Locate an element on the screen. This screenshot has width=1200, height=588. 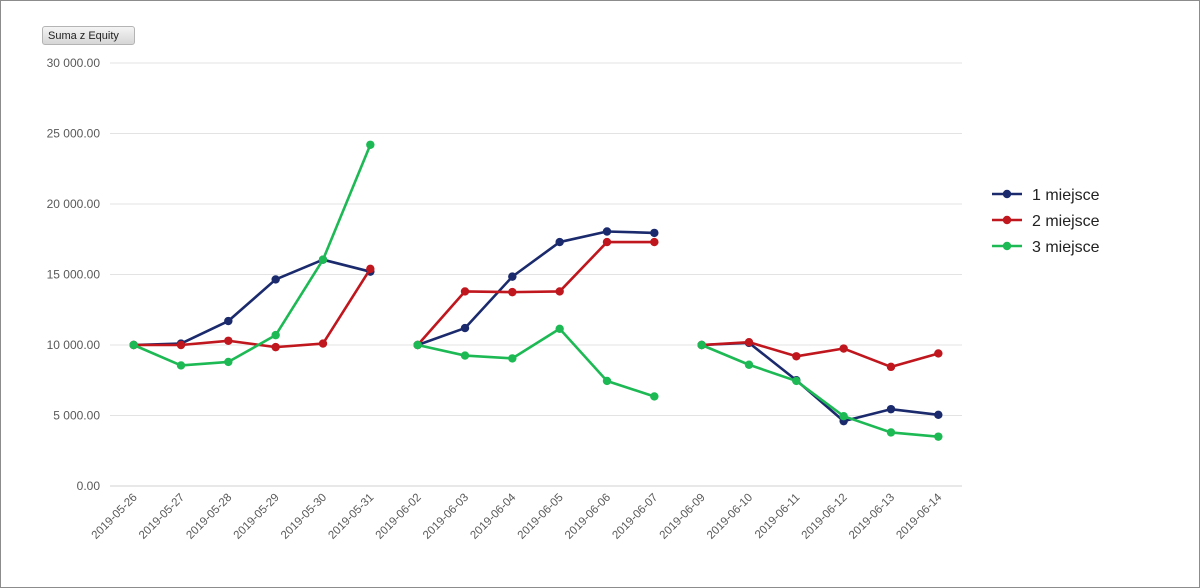
x-tick-label: 2019-06-13 is located at coordinates (872, 517).